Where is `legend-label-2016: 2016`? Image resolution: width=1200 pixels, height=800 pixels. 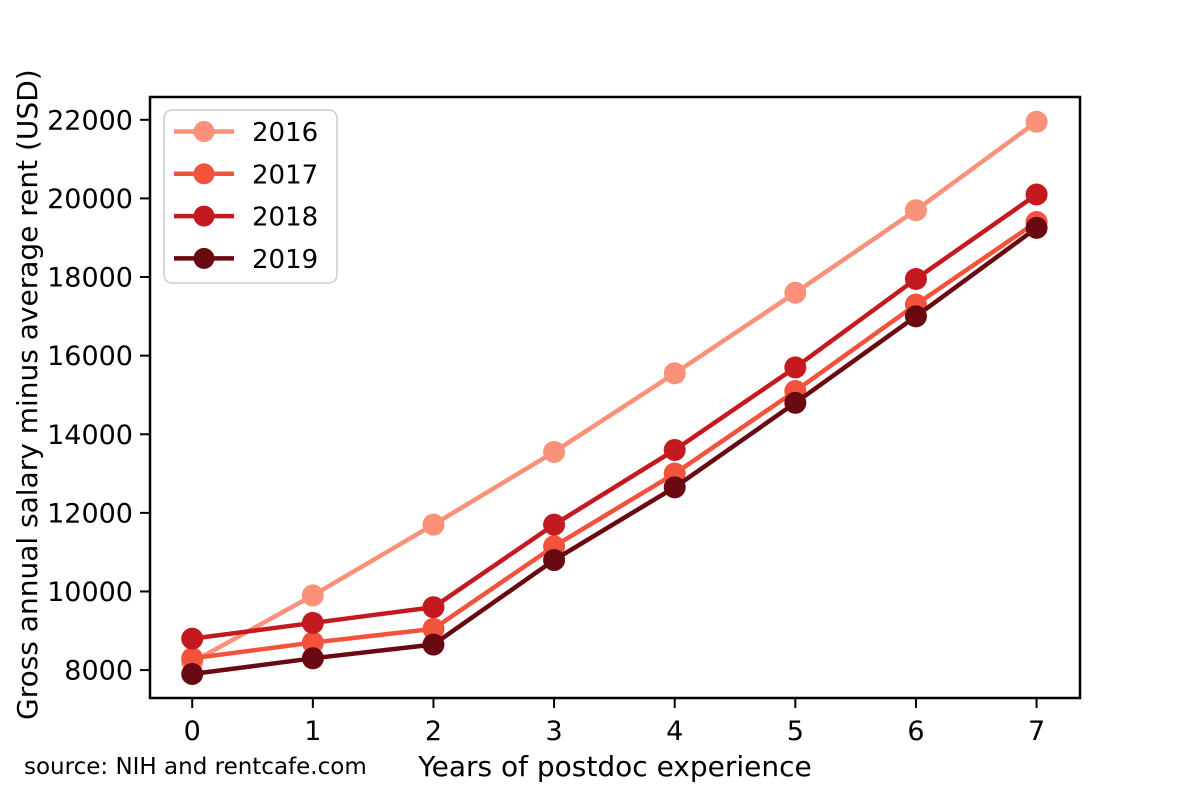 legend-label-2016: 2016 is located at coordinates (285, 133).